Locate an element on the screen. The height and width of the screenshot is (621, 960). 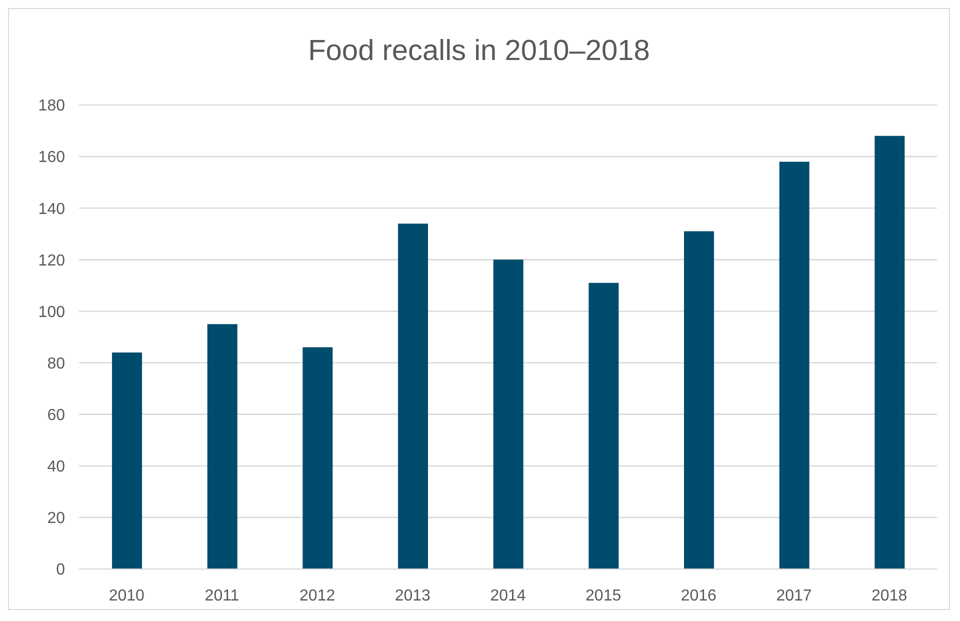
x-tick-label: 2010 is located at coordinates (126, 595).